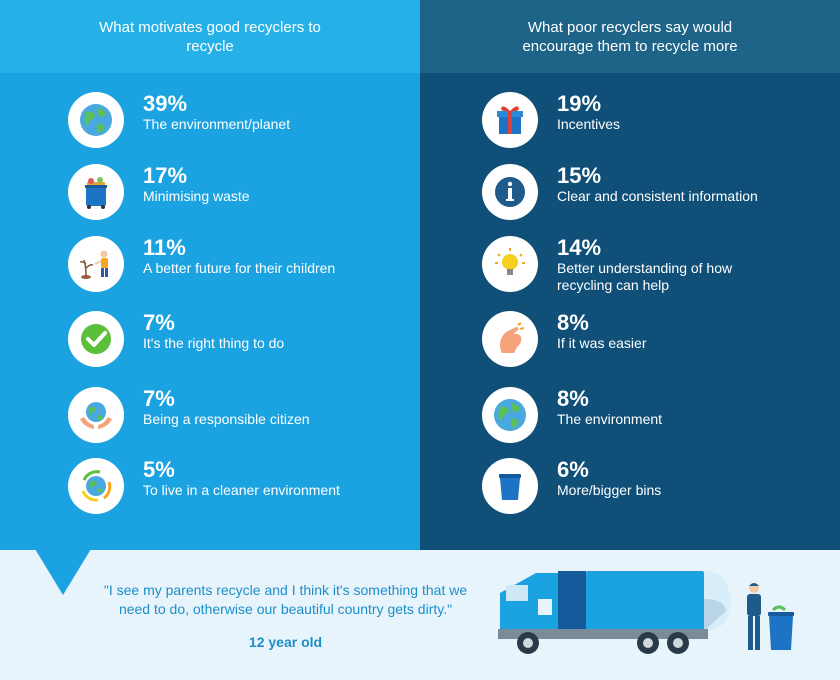 This screenshot has height=680, width=840. What do you see at coordinates (579, 247) in the screenshot?
I see `percentage: 14%` at bounding box center [579, 247].